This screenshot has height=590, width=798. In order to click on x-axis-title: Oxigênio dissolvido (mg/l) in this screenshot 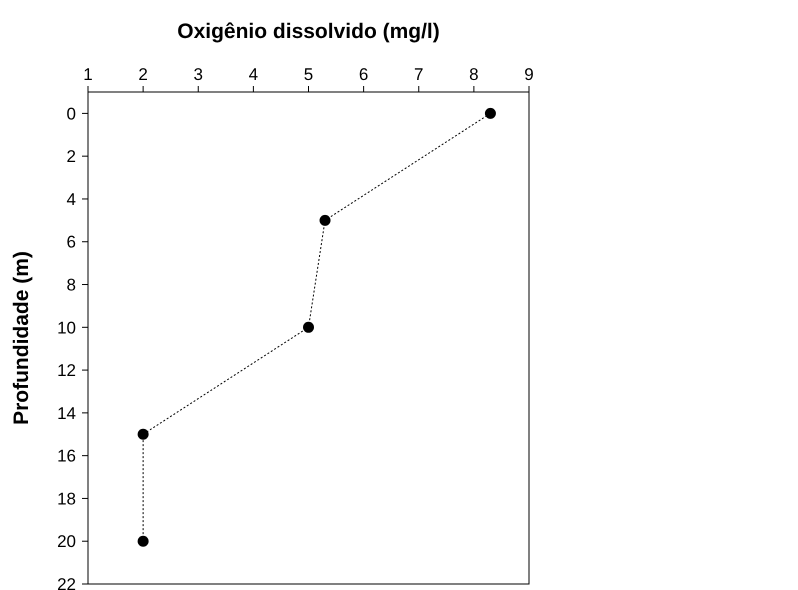, I will do `click(308, 31)`.